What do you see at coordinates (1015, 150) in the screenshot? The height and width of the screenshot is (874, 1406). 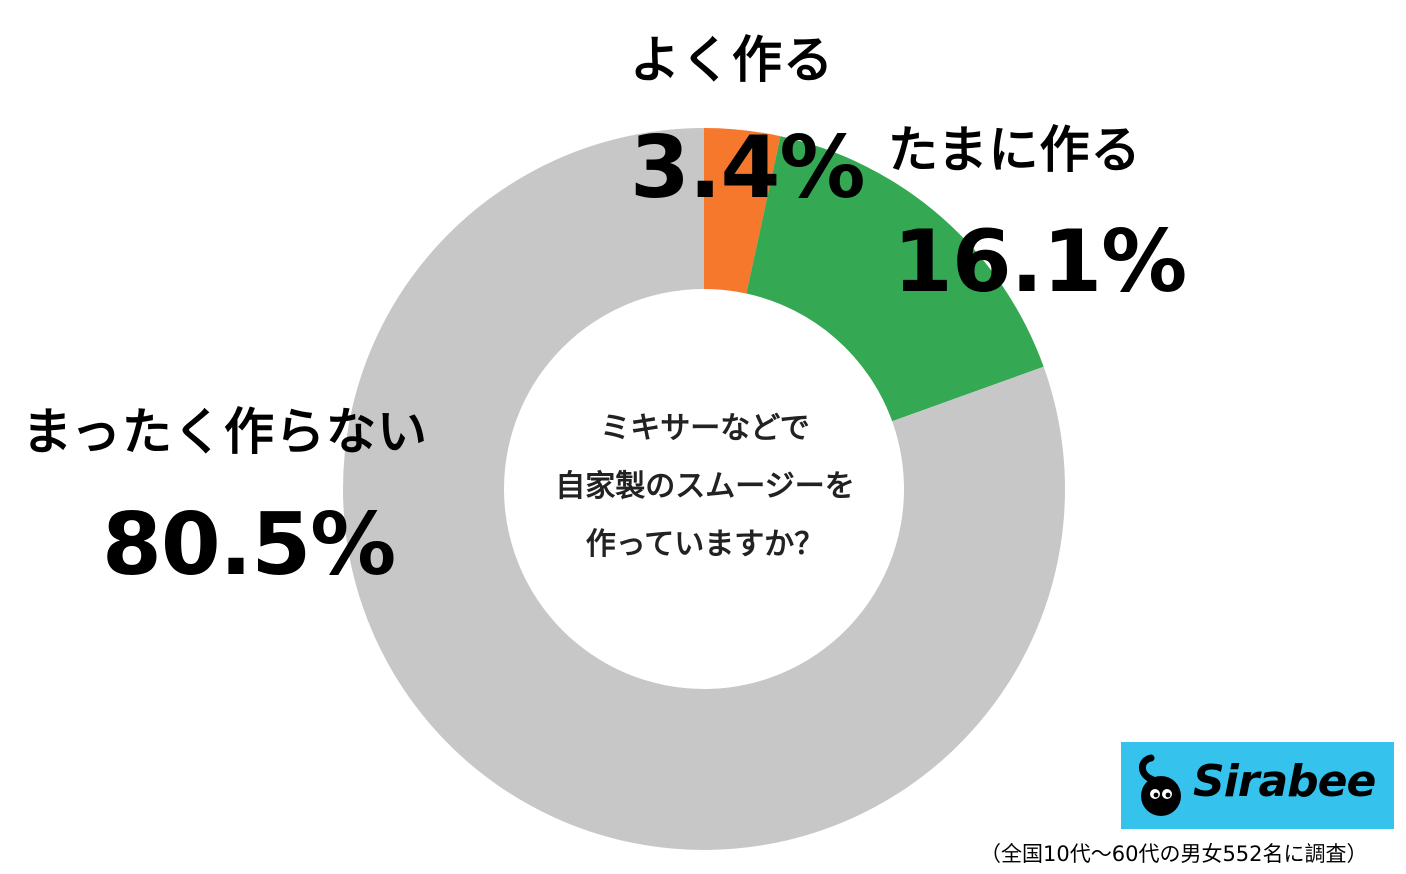 I see `slice-label-sometimes: たまに作る` at bounding box center [1015, 150].